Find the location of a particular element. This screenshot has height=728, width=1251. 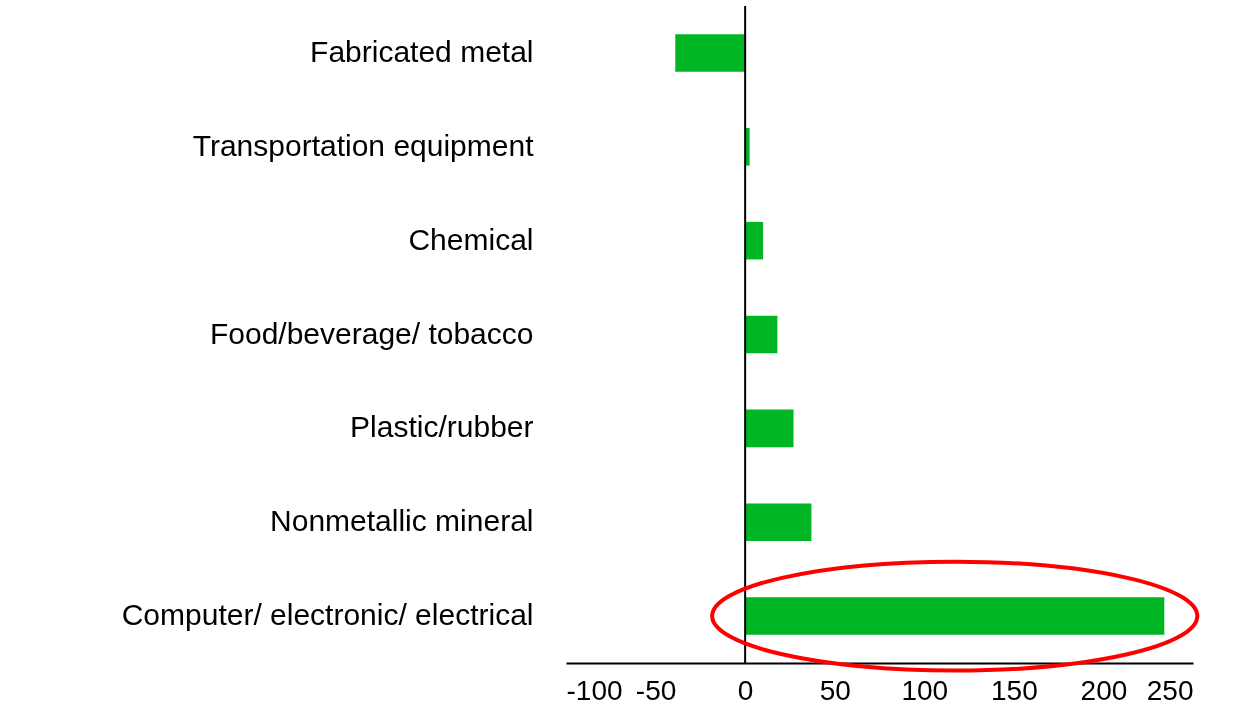

x-tick-label: 50 is located at coordinates (835, 690).